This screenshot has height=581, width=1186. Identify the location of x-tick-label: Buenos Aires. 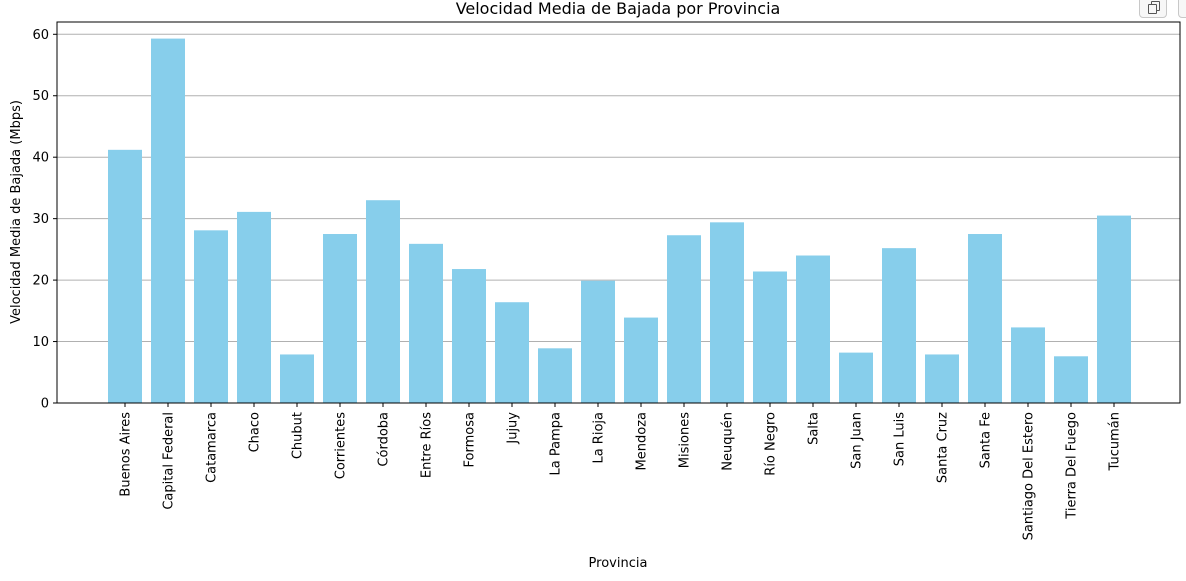
(126, 454).